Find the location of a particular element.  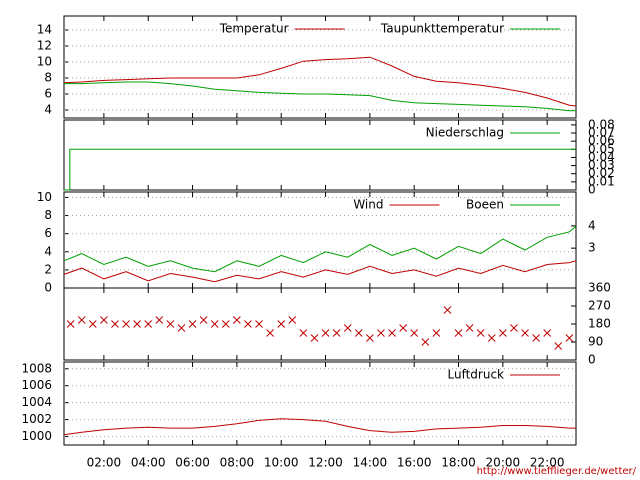

y-tick-label: 14 is located at coordinates (44, 30).